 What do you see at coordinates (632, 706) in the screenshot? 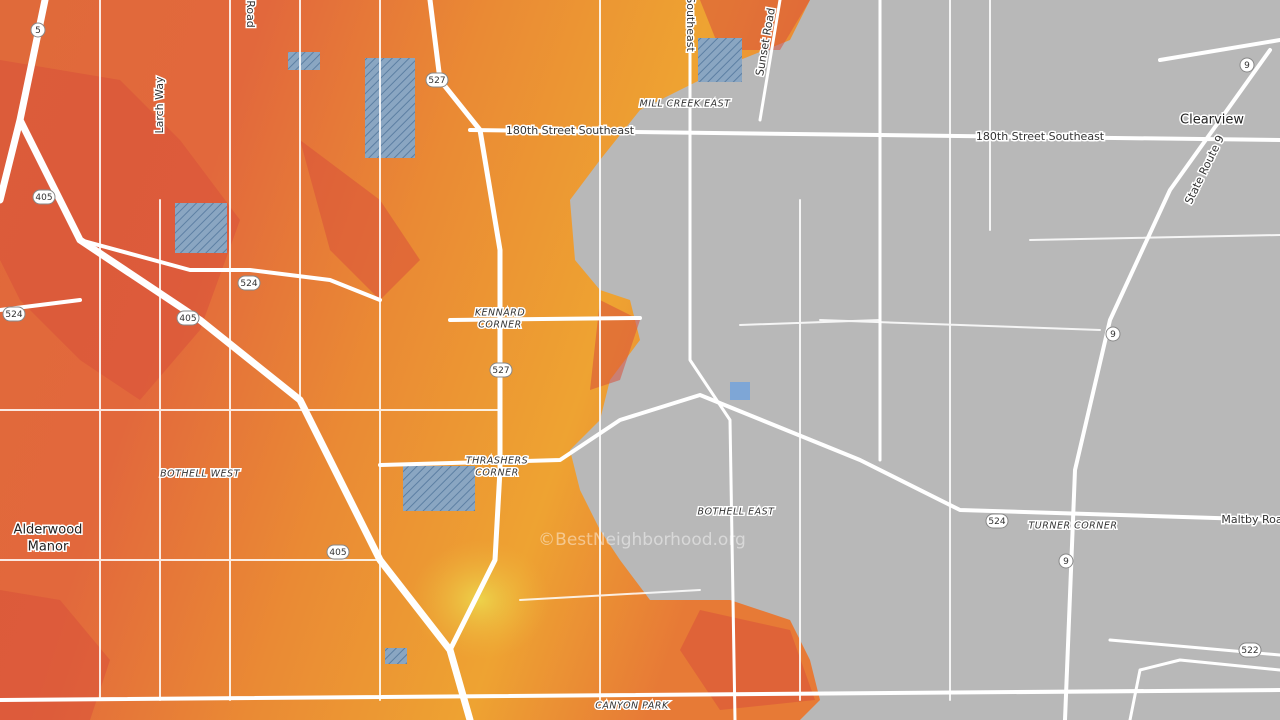
I see `place-label: CANYON PARK` at bounding box center [632, 706].